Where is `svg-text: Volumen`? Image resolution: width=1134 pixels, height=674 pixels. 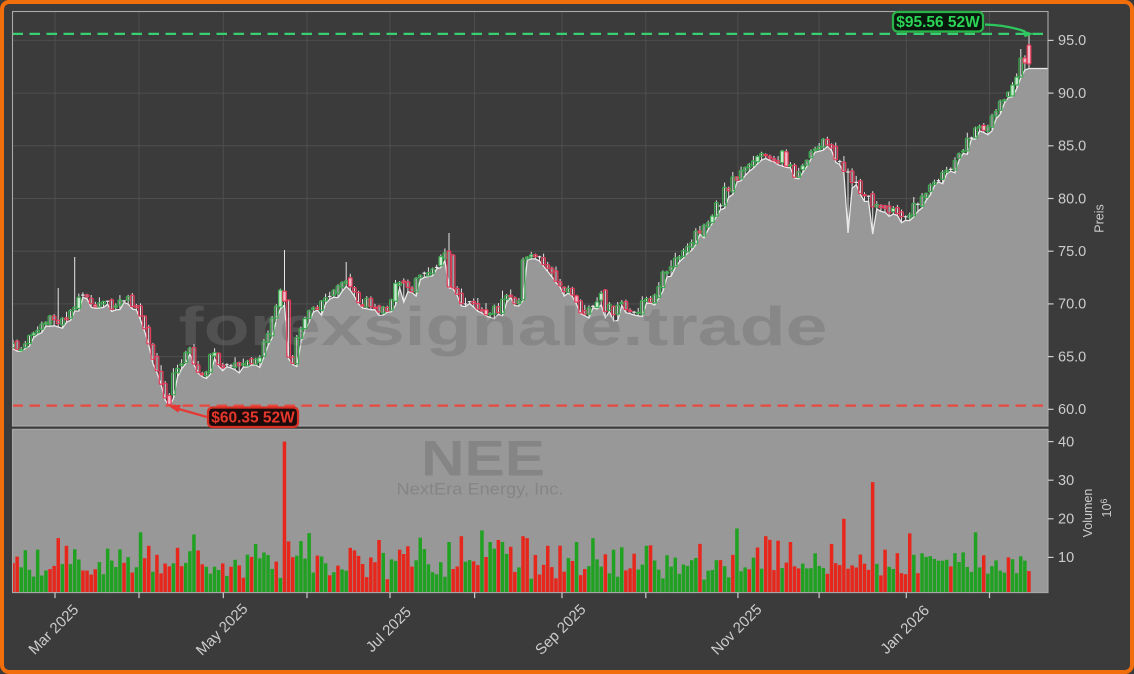 svg-text: Volumen is located at coordinates (1088, 513).